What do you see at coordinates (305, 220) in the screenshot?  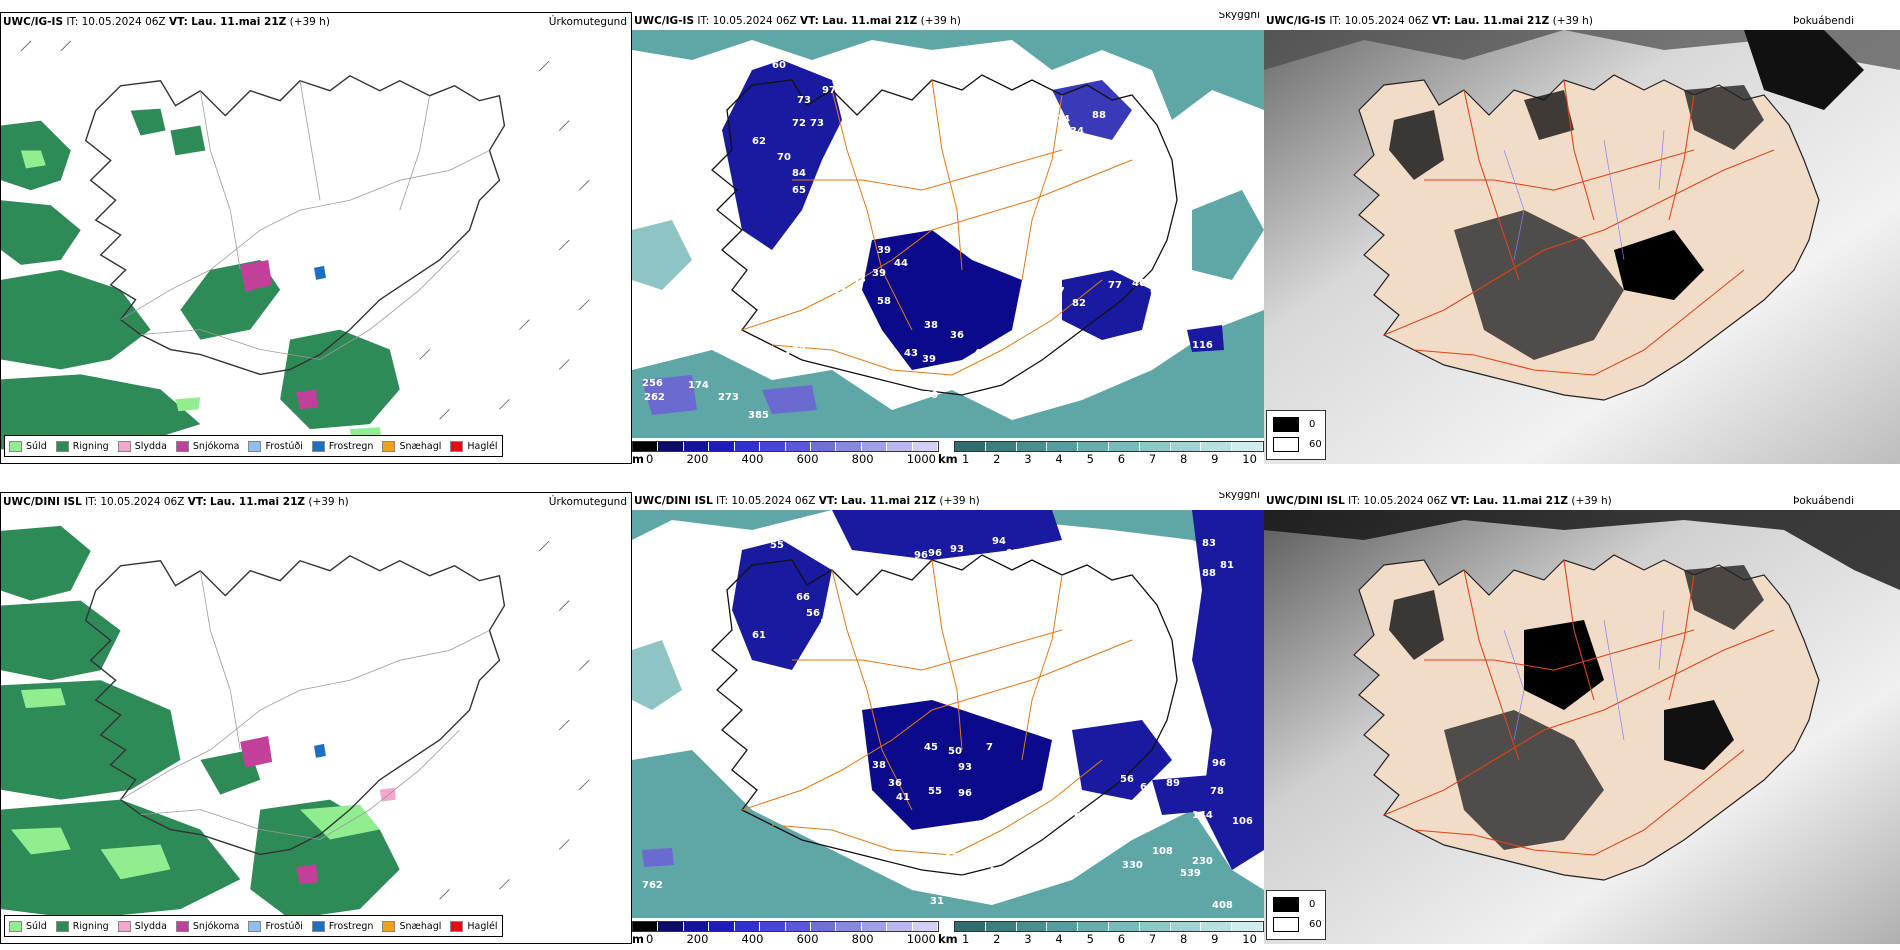 I see `roads` at bounding box center [305, 220].